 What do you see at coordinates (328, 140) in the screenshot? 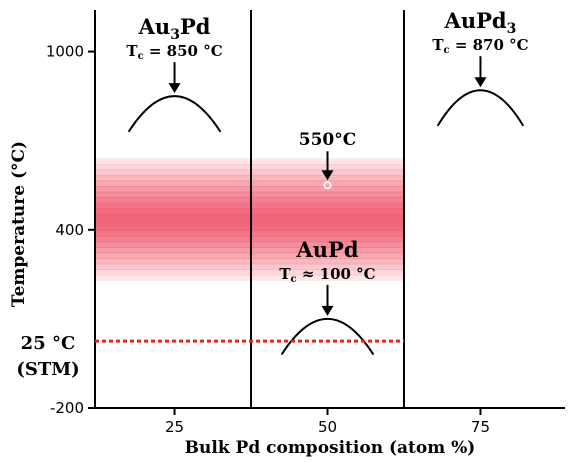
I see `point-label: 550°C` at bounding box center [328, 140].